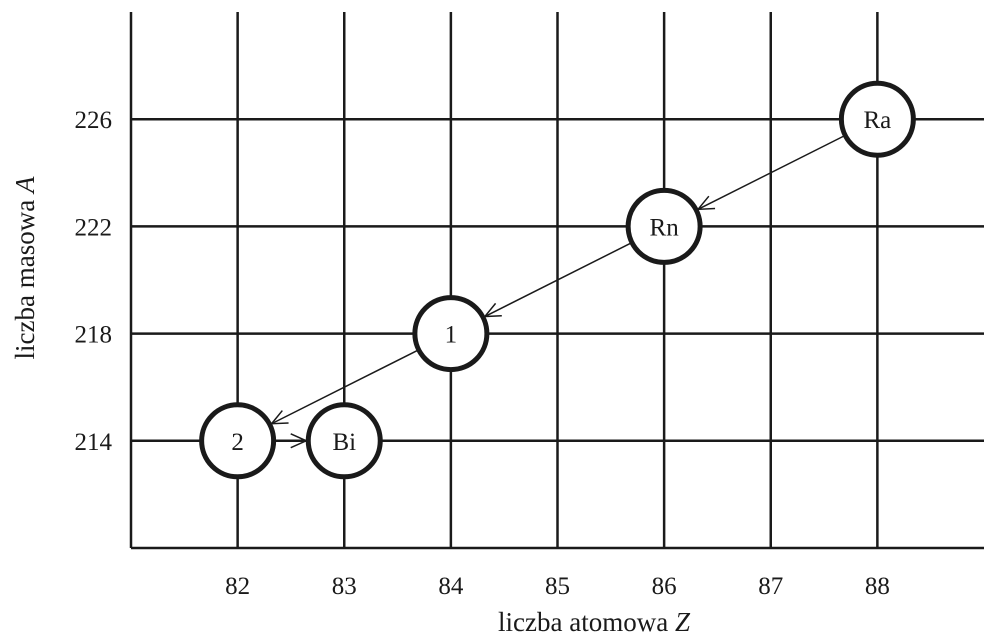 The width and height of the screenshot is (984, 639). What do you see at coordinates (594, 622) in the screenshot?
I see `x-axis-title: liczba atomowa Z` at bounding box center [594, 622].